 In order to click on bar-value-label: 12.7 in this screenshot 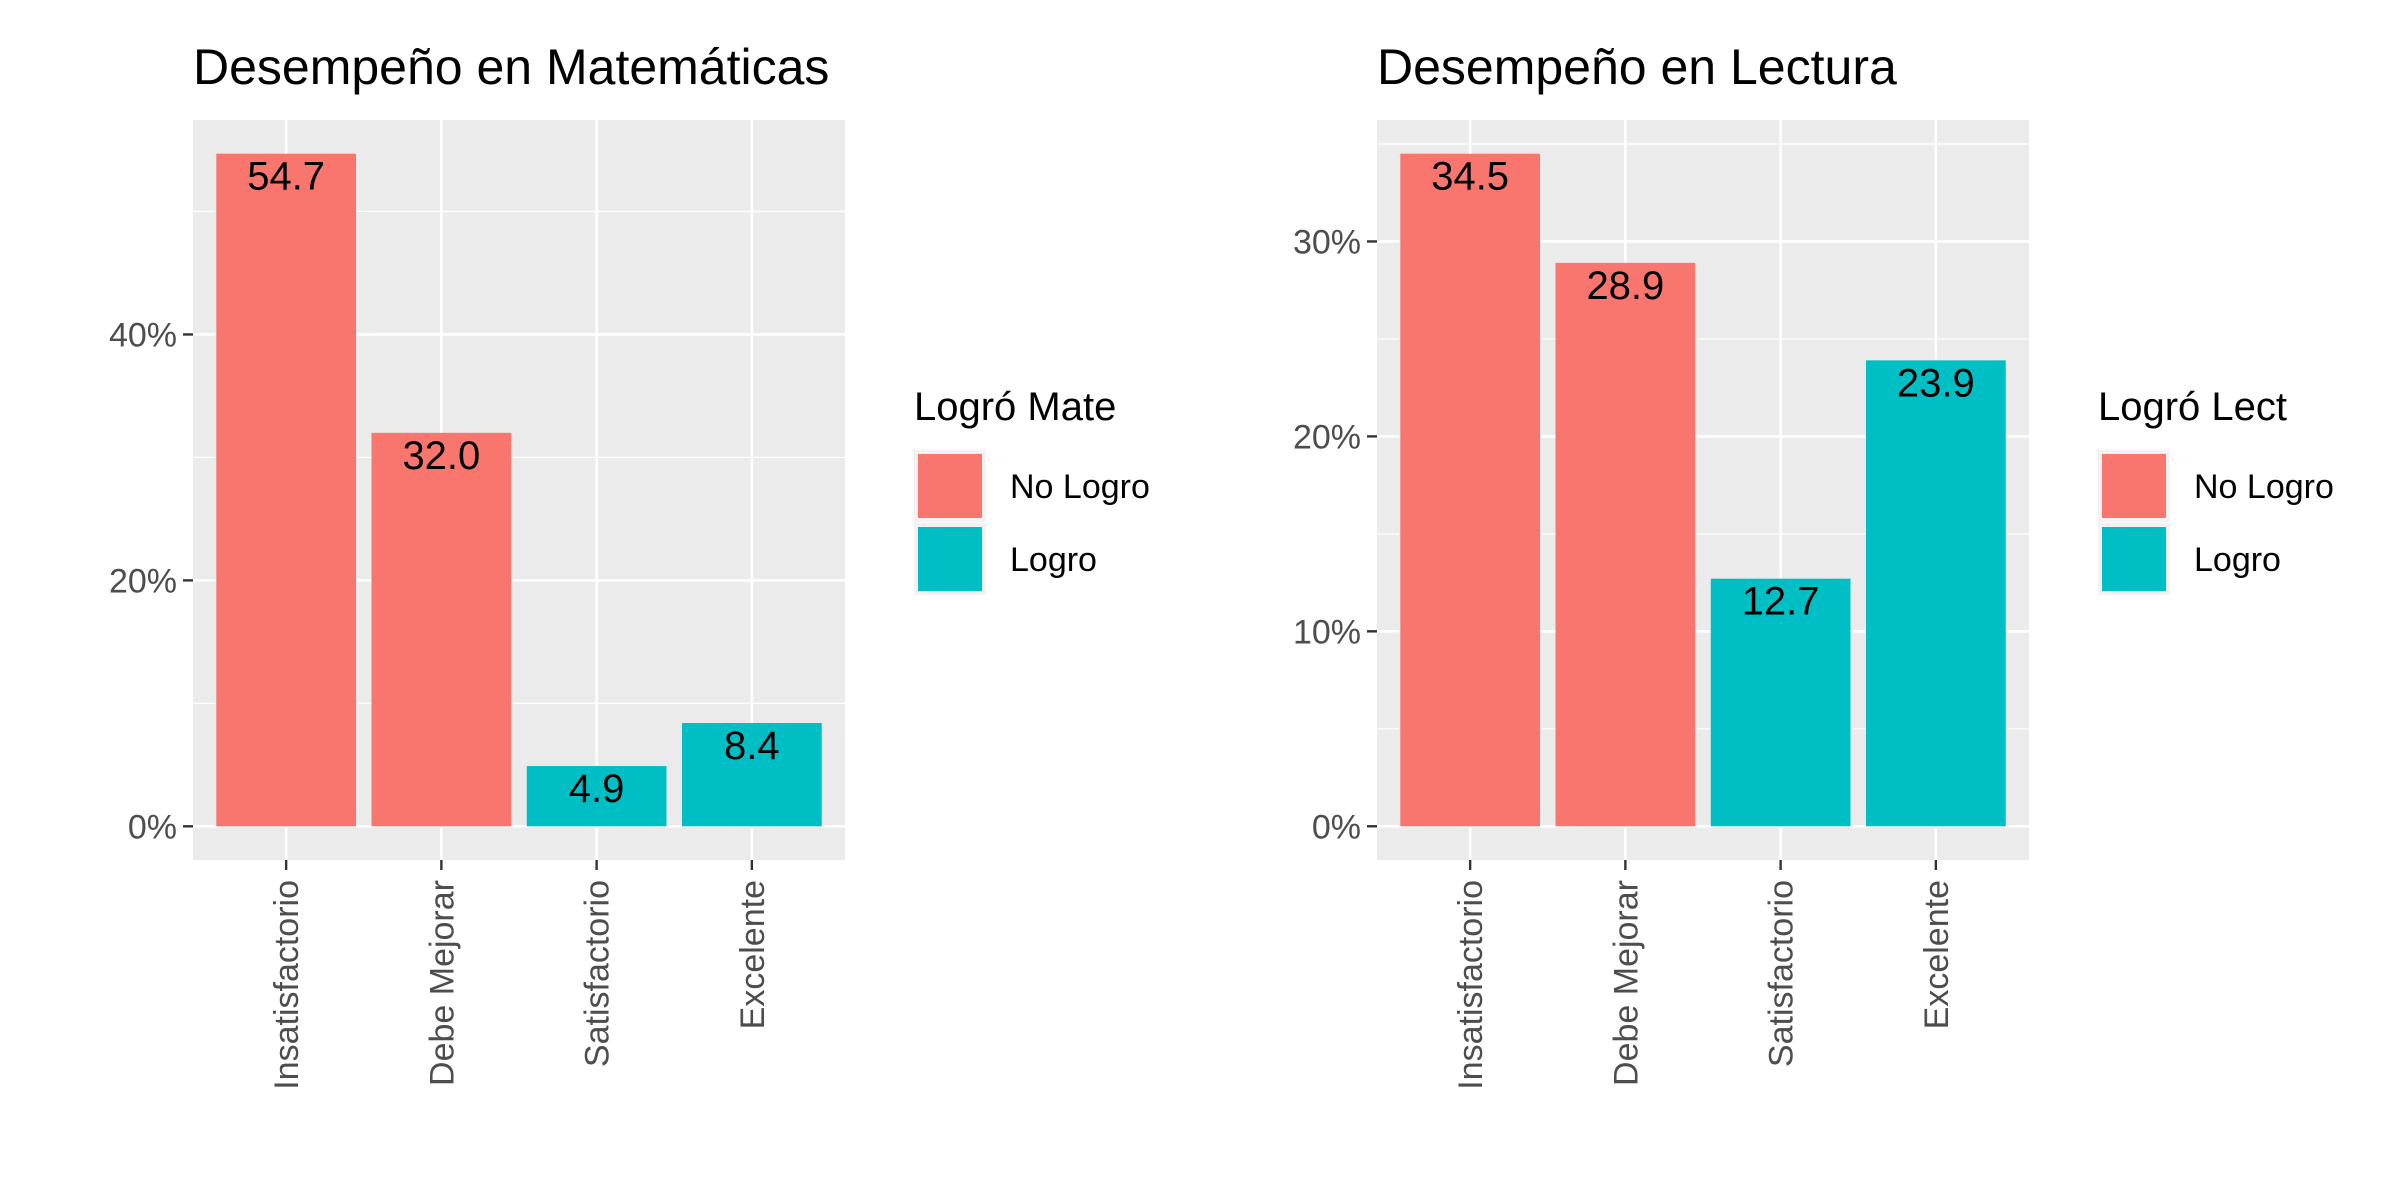, I will do `click(1781, 602)`.